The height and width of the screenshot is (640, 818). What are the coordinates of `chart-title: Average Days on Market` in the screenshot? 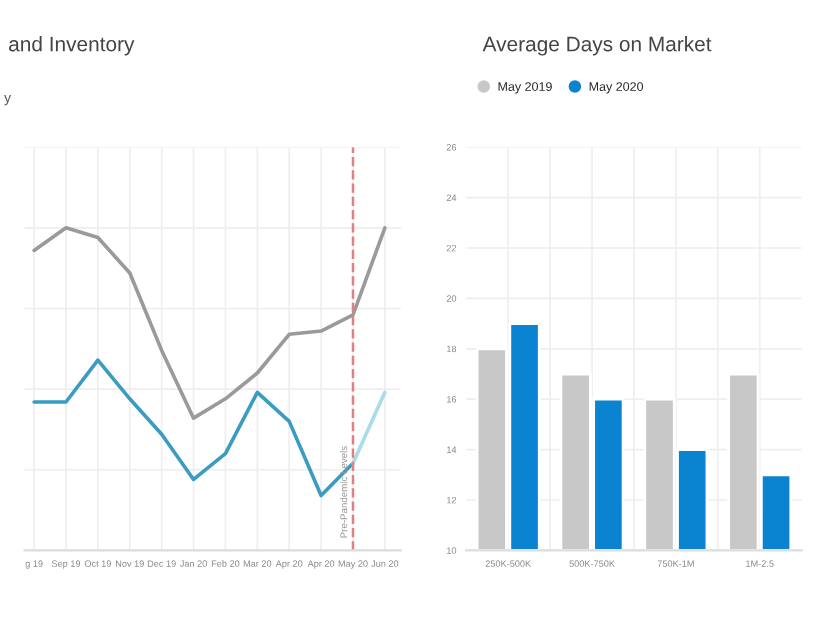 It's located at (597, 46).